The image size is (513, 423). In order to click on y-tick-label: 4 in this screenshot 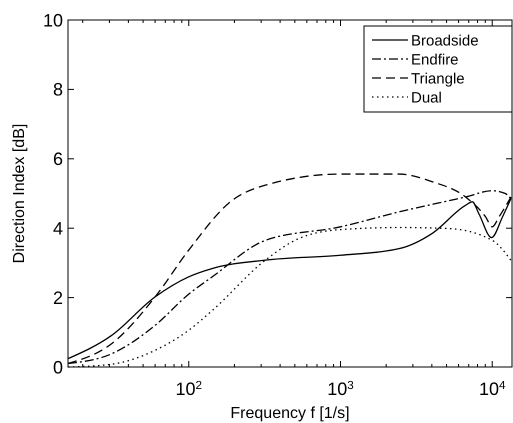, I will do `click(57, 228)`.